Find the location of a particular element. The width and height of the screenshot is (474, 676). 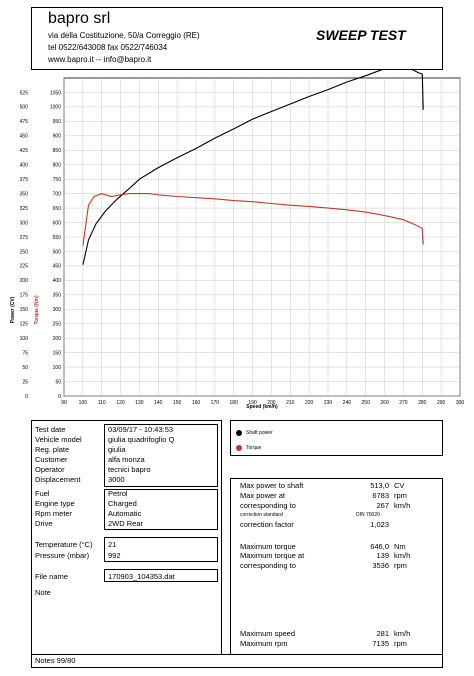

vehicle-row-label: Vehicle model is located at coordinates (58, 439).